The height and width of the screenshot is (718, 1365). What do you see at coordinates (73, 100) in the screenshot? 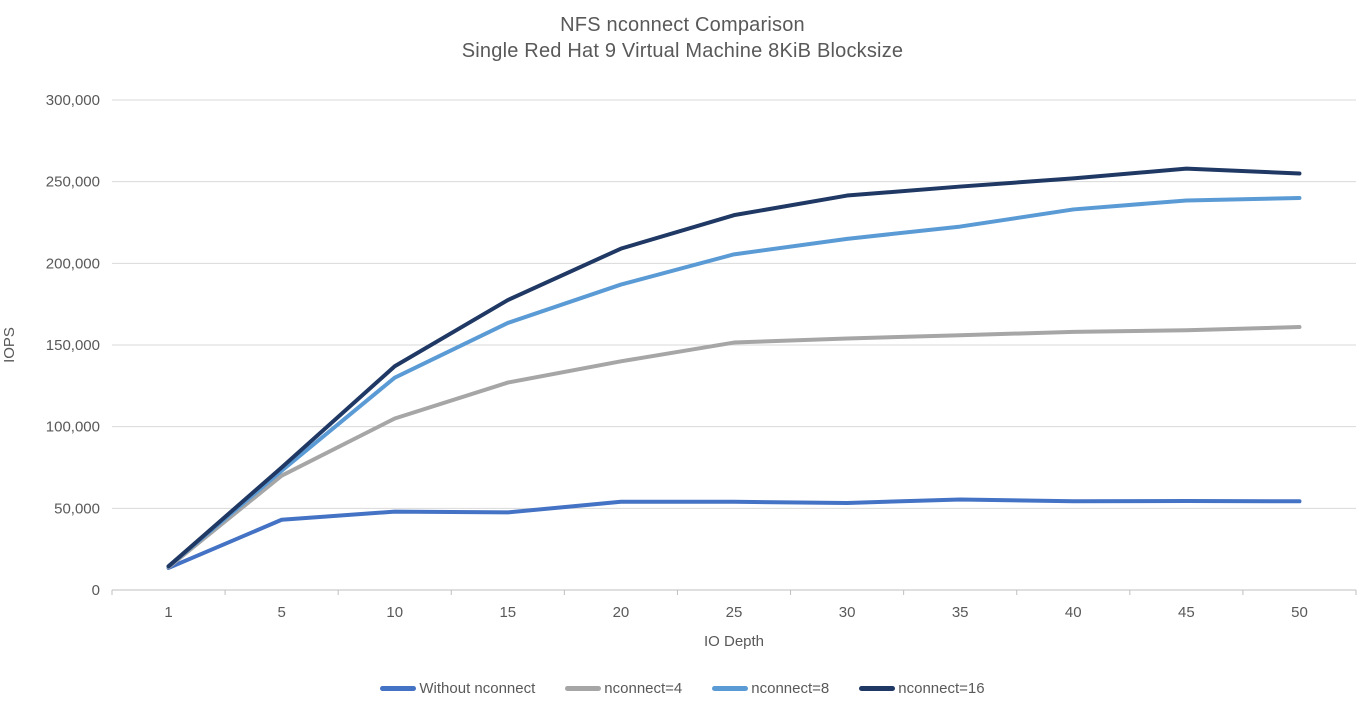
I see `y-tick-label: 300,000` at bounding box center [73, 100].